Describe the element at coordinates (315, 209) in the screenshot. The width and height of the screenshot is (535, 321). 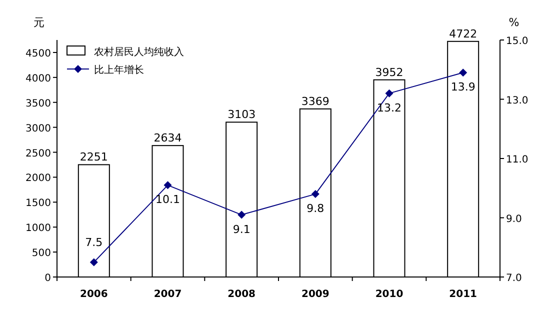
I see `data-label: 9.8` at that location.